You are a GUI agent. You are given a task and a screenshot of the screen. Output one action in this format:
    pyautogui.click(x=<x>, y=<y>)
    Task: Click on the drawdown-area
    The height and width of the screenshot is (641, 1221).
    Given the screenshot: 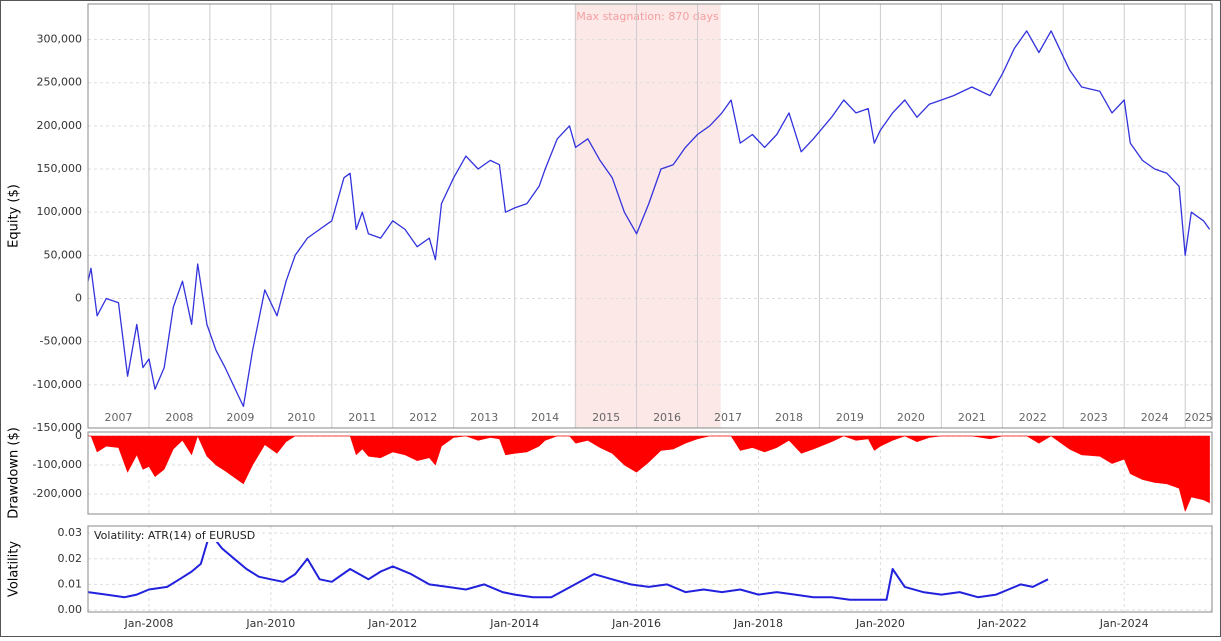 What is the action you would take?
    pyautogui.click(x=649, y=474)
    